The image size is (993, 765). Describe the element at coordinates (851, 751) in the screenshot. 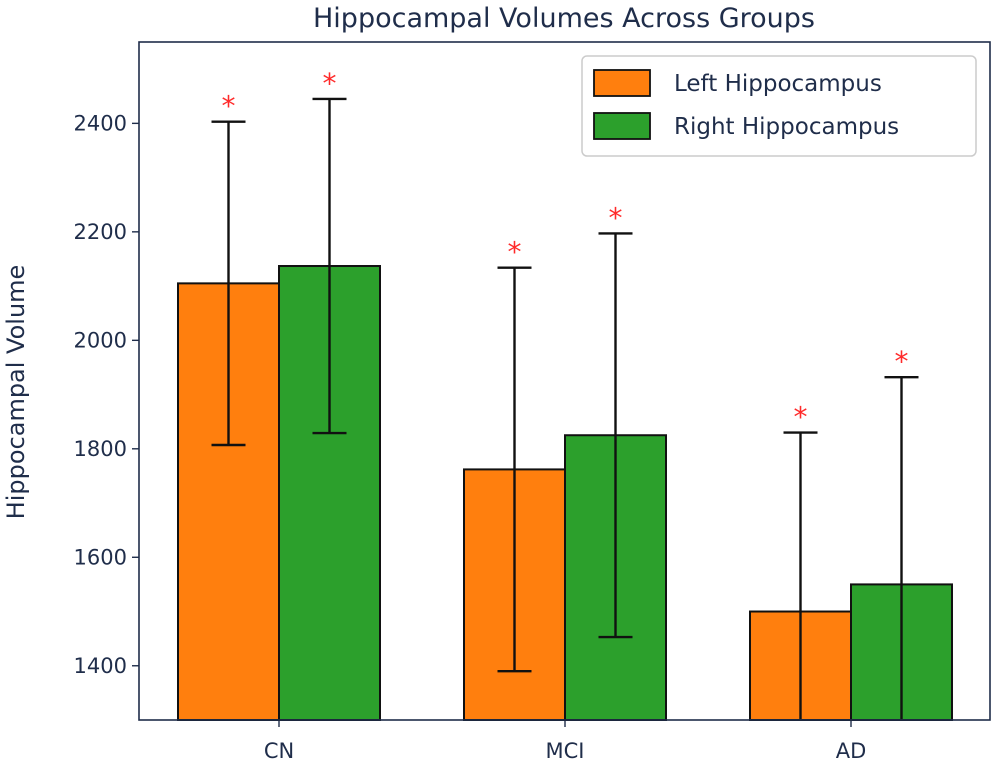

I see `x-tick-label: AD` at that location.